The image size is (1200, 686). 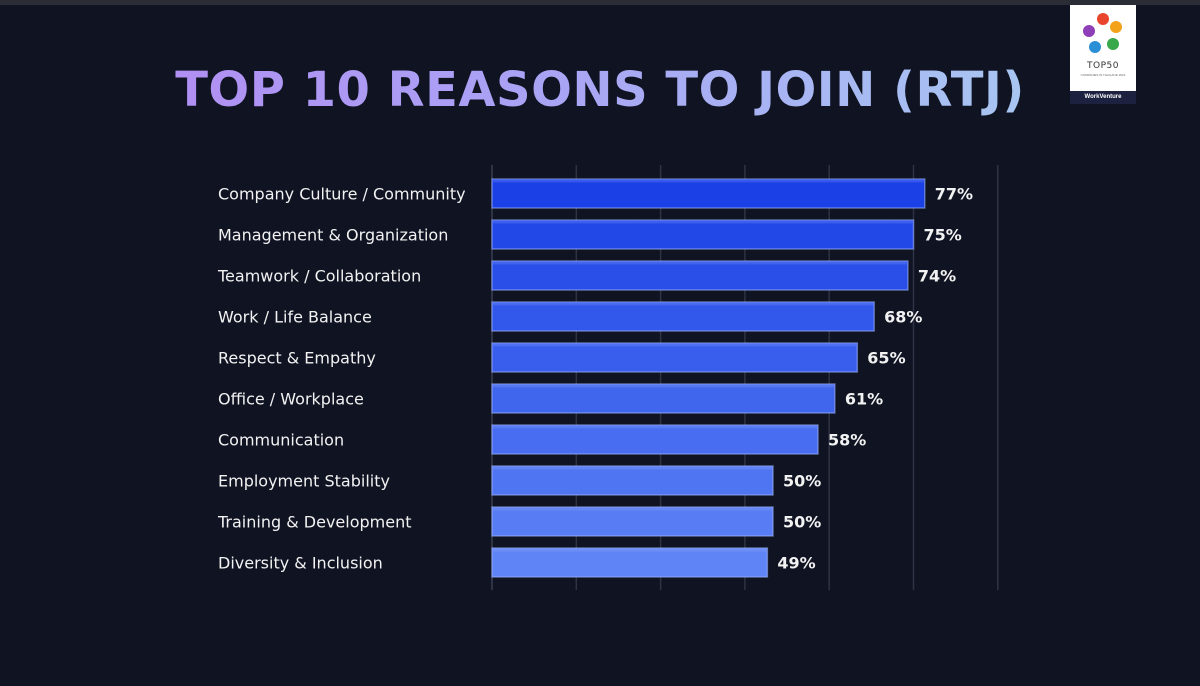 I want to click on workventure-brand: WorkVenture, so click(x=1103, y=97).